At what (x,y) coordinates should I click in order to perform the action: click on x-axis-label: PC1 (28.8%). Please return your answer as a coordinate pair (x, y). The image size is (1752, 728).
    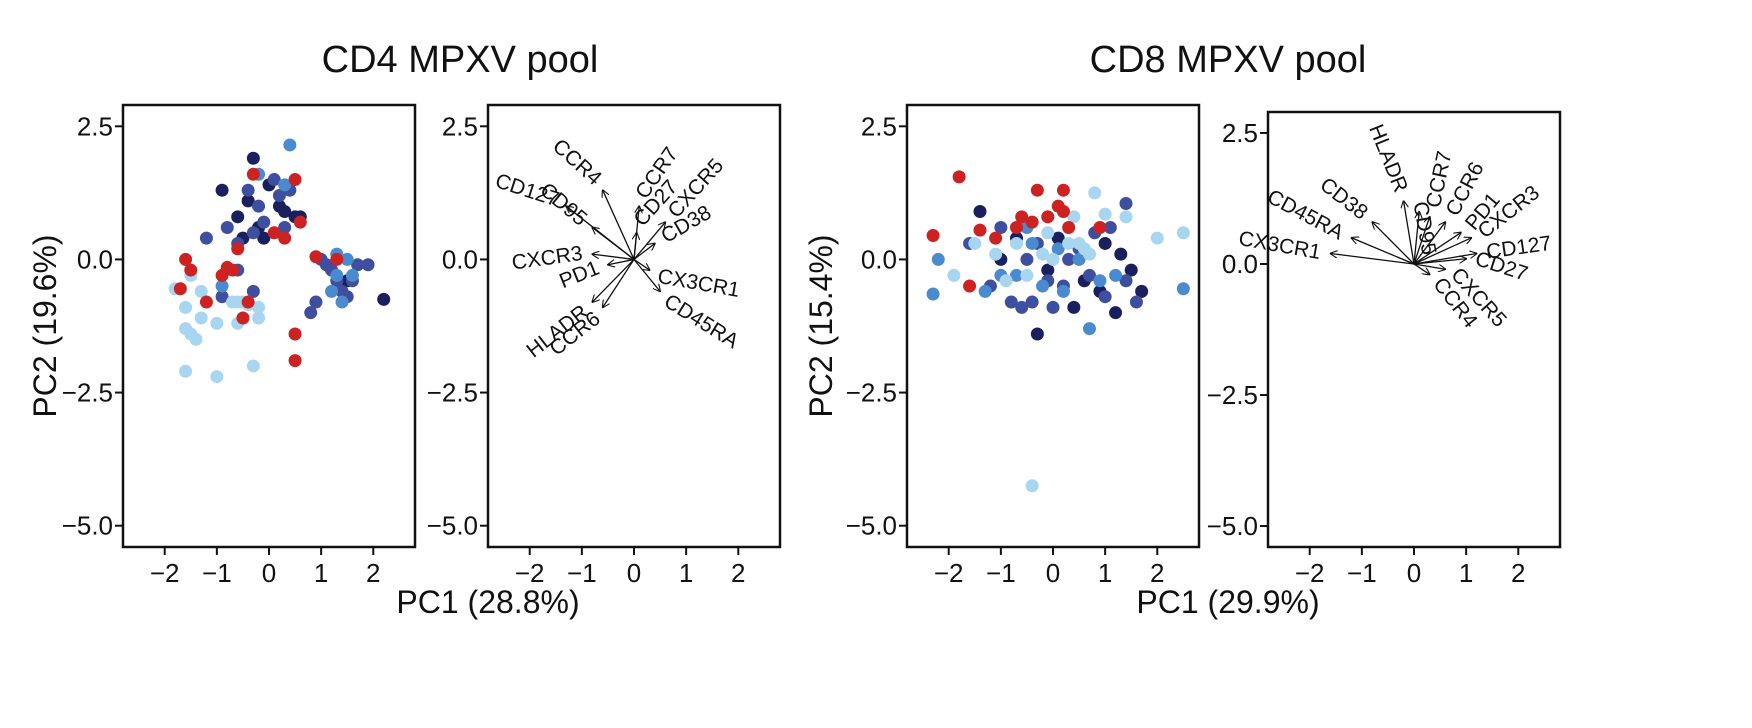
    Looking at the image, I should click on (487, 602).